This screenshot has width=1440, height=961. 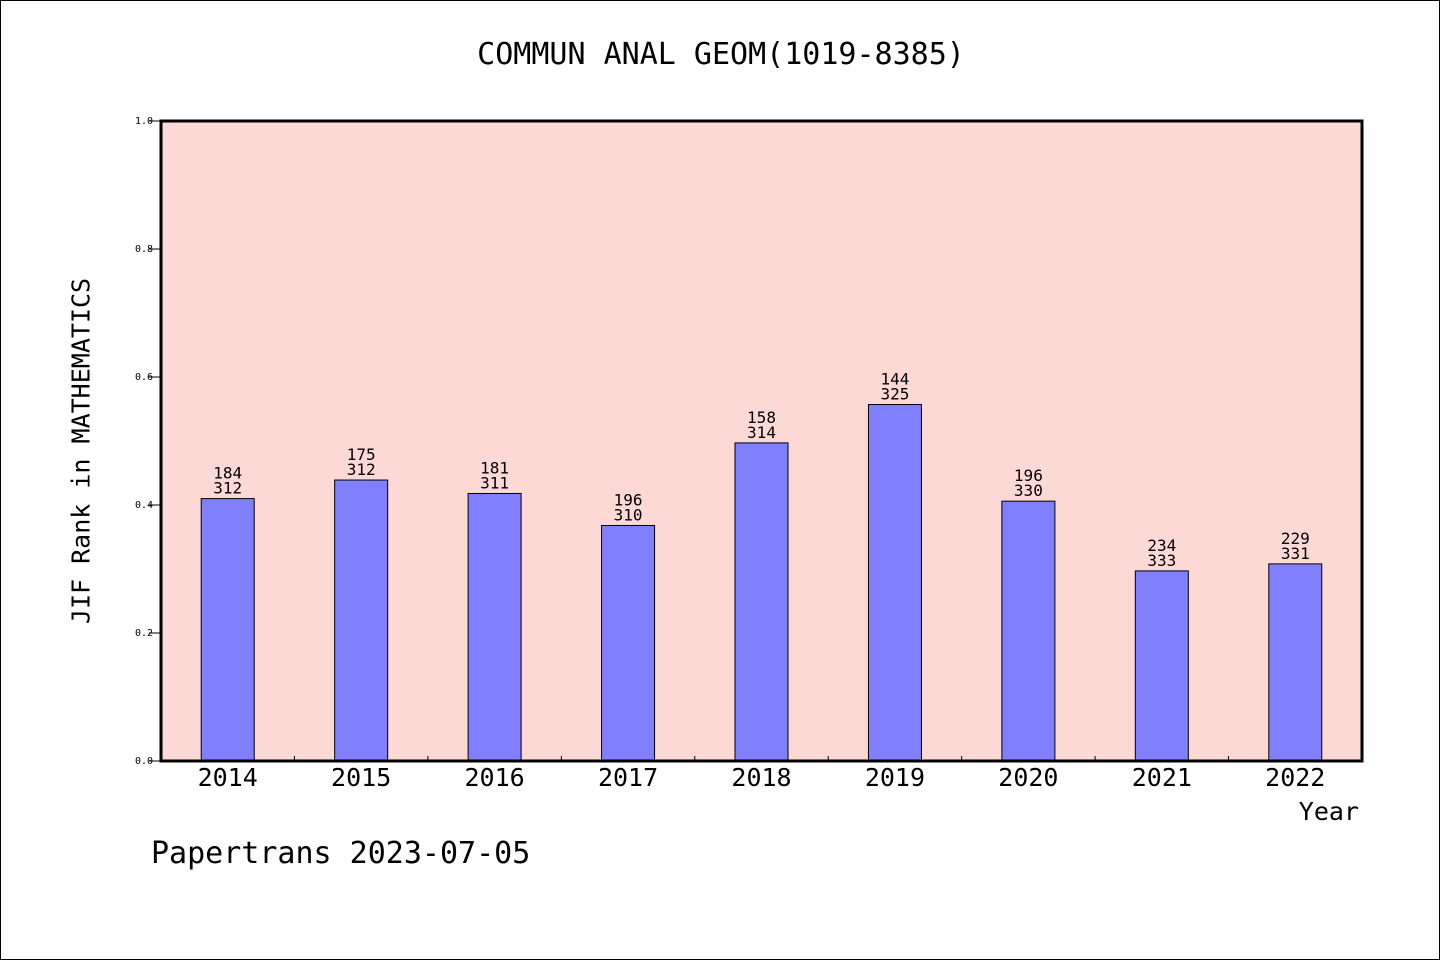 What do you see at coordinates (1295, 553) in the screenshot?
I see `bar-label-bottom: 331` at bounding box center [1295, 553].